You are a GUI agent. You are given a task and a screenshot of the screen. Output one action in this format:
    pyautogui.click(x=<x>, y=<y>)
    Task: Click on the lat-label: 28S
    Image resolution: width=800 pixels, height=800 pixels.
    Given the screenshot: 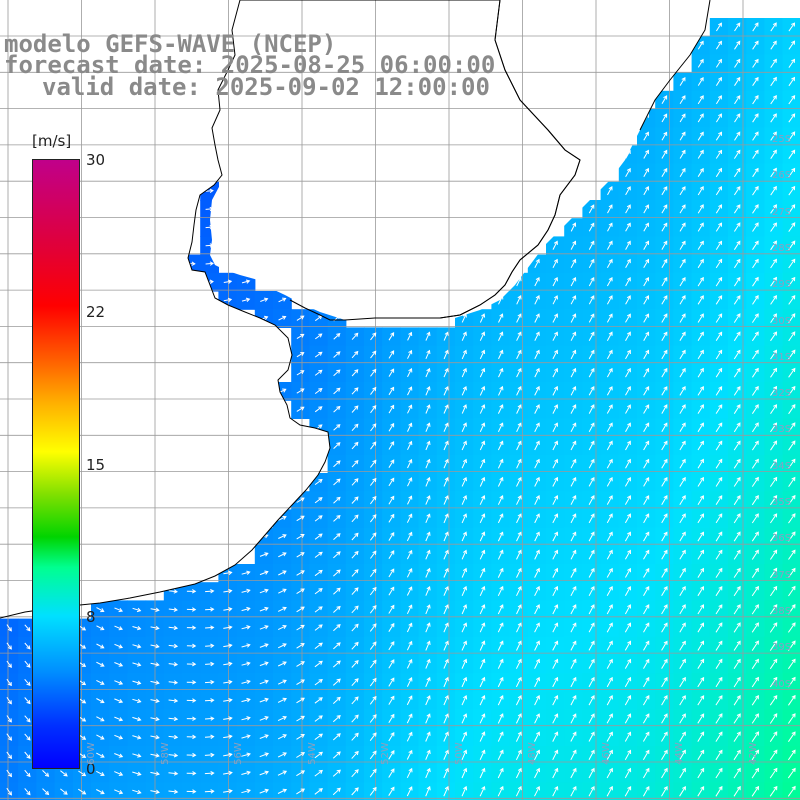 What is the action you would take?
    pyautogui.click(x=782, y=248)
    